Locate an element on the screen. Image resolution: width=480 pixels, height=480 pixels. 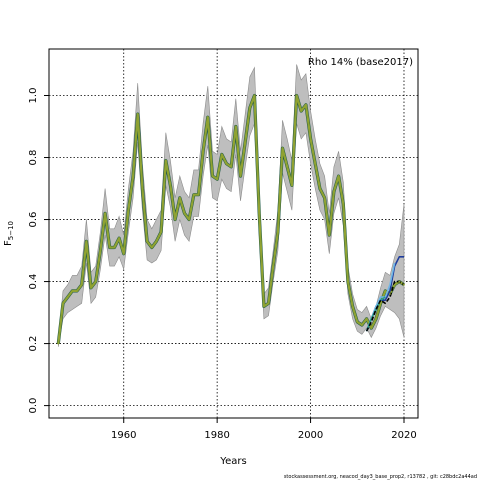
x-tick-label: 1960 is located at coordinates (123, 435).